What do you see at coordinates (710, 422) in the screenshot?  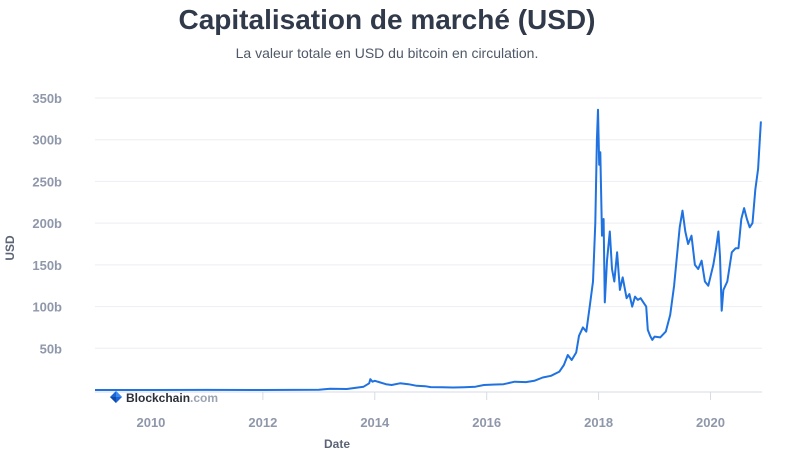 I see `x-tick-label: 2020` at bounding box center [710, 422].